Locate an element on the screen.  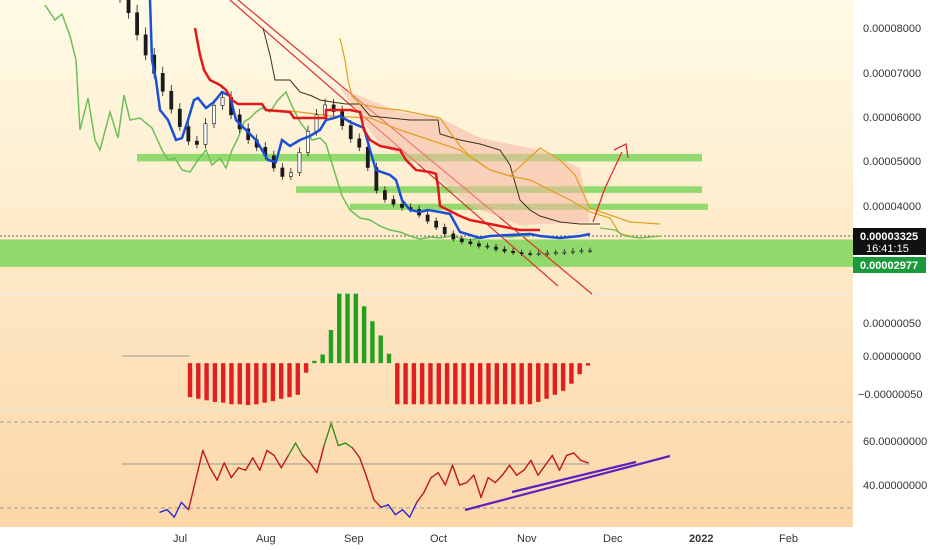
price-tick-label: 0.00006000 is located at coordinates (892, 118).